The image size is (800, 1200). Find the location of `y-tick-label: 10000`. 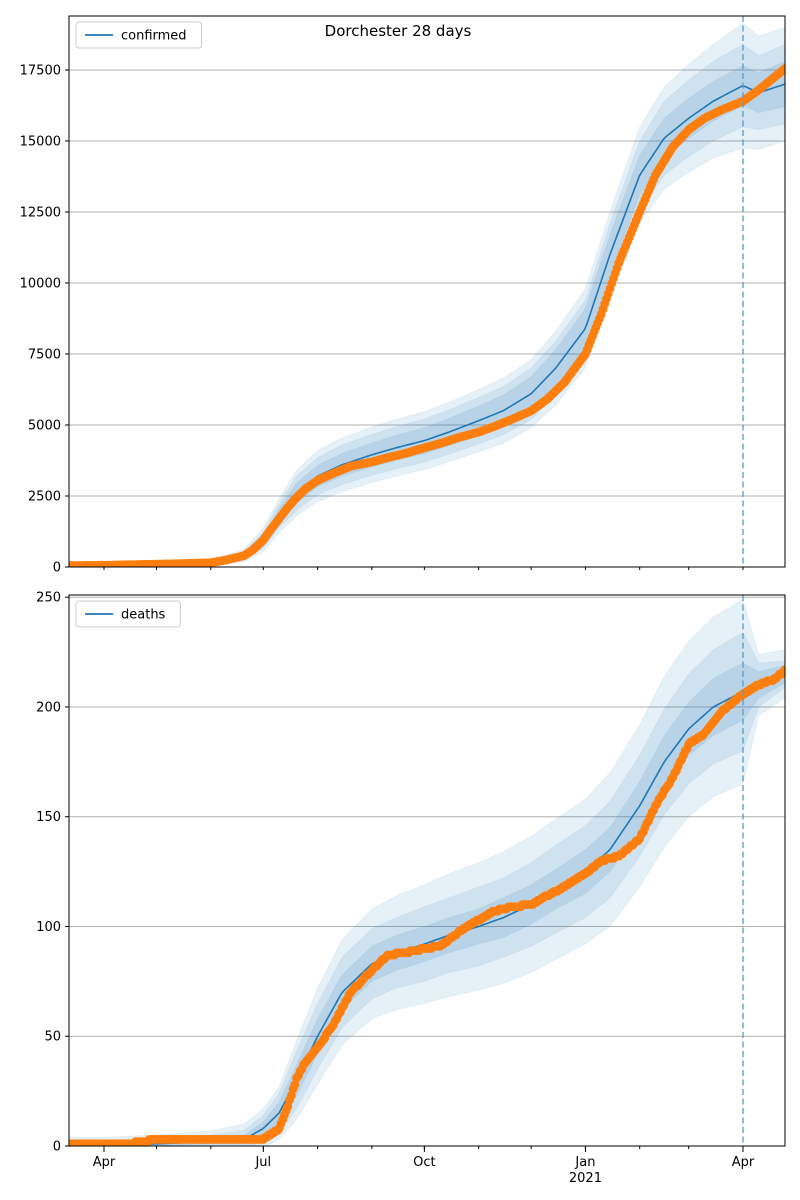

y-tick-label: 10000 is located at coordinates (40, 283).